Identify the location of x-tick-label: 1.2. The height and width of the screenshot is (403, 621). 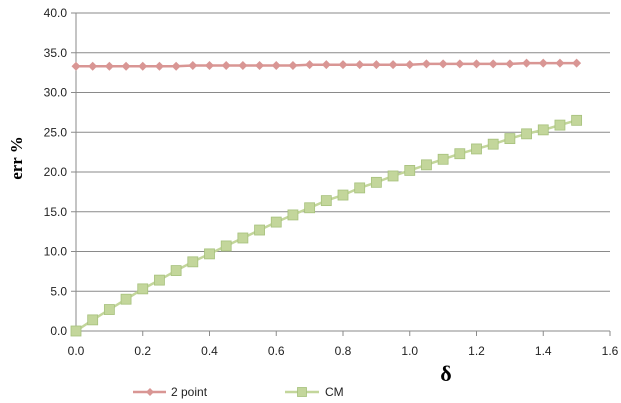
(476, 351).